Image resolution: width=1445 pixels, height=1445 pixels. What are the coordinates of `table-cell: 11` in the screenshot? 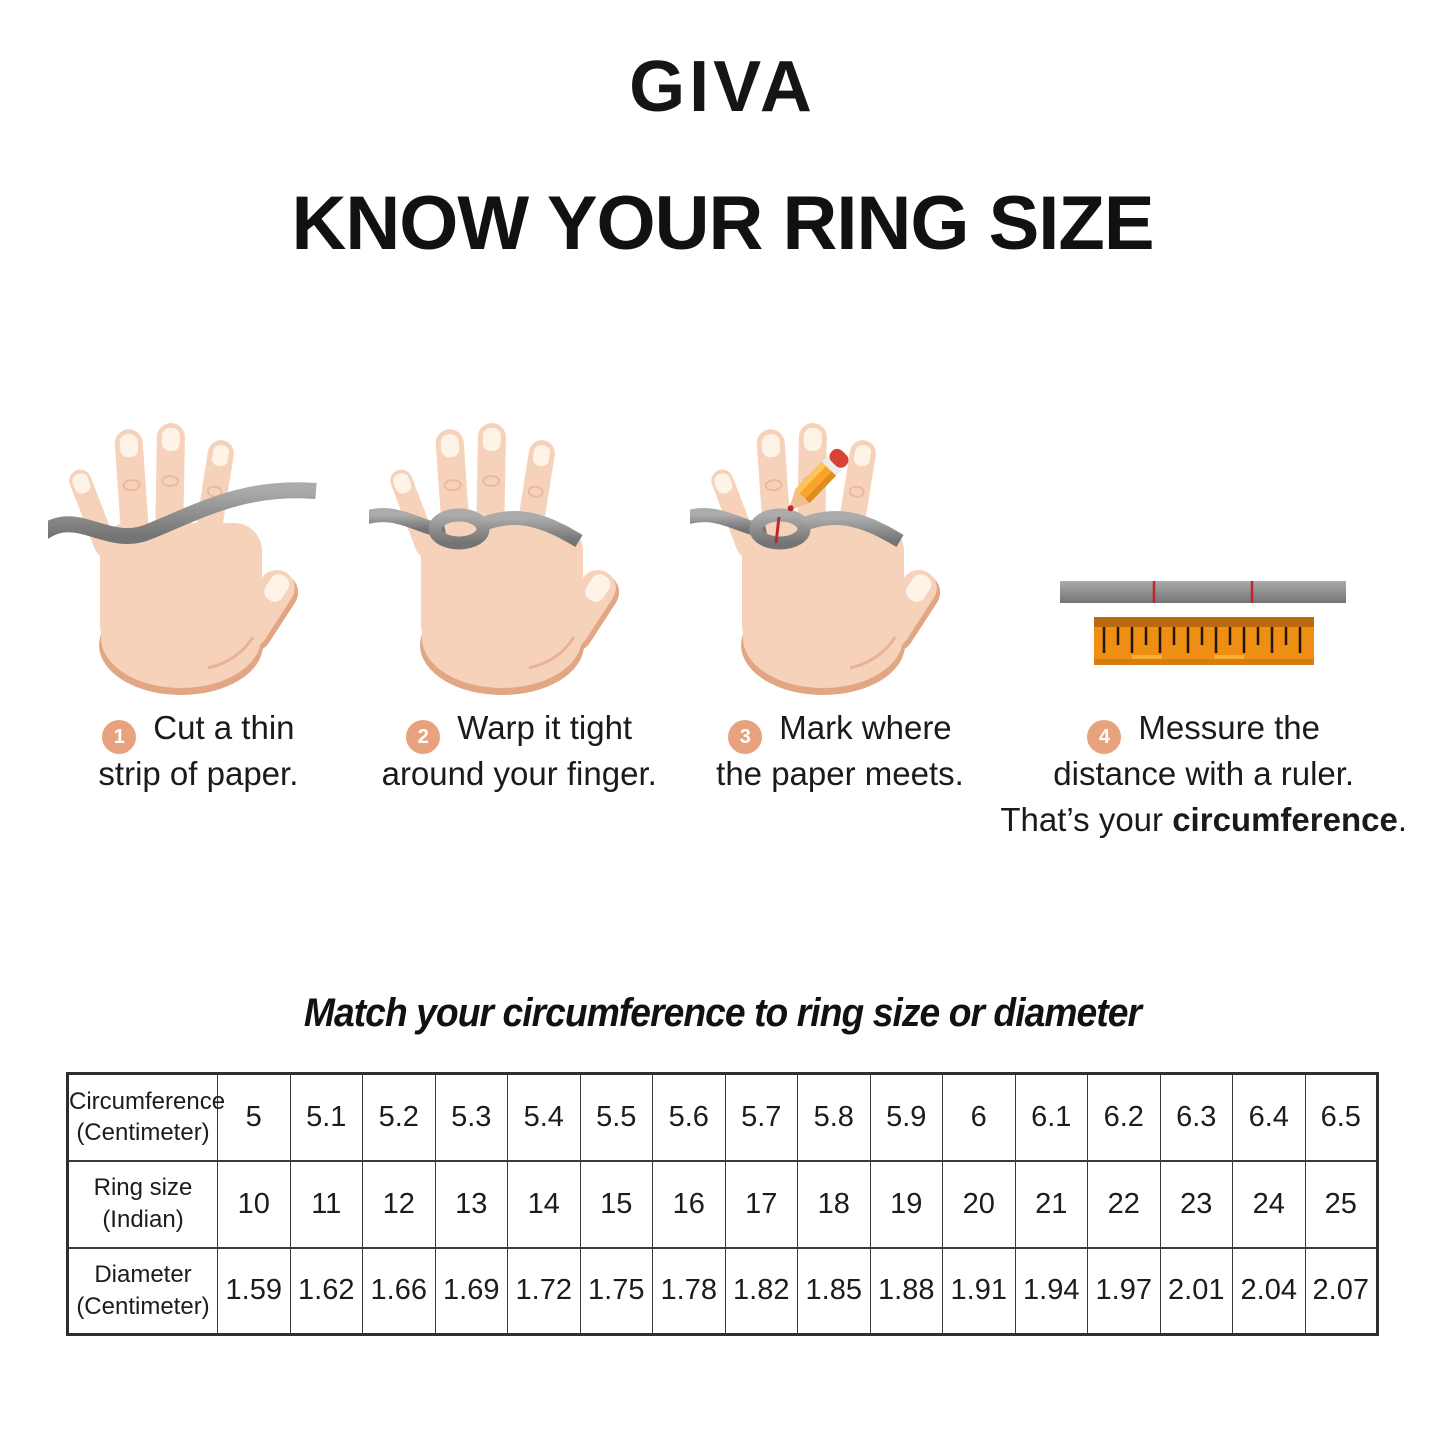 It's located at (326, 1203).